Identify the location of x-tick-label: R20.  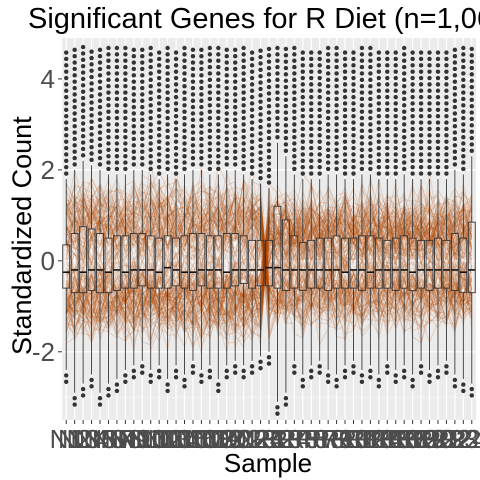
(430, 439).